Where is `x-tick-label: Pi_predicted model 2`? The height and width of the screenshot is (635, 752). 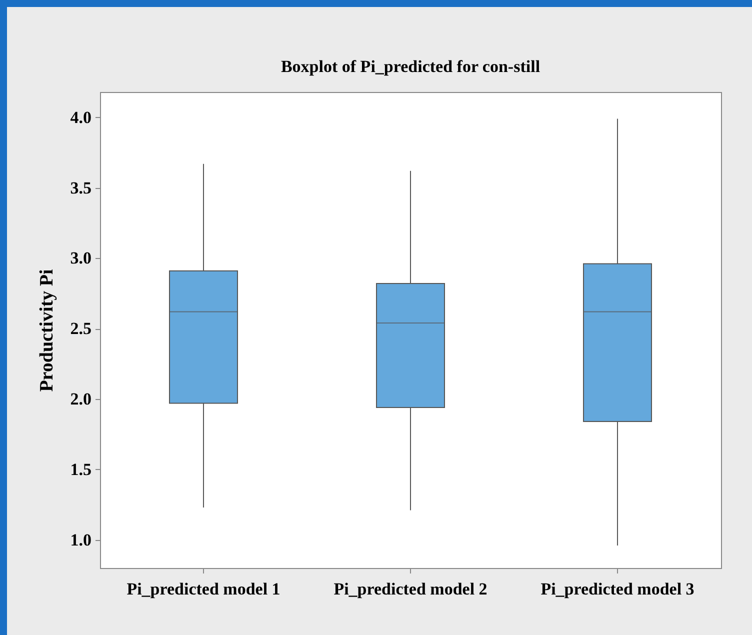 x-tick-label: Pi_predicted model 2 is located at coordinates (411, 589).